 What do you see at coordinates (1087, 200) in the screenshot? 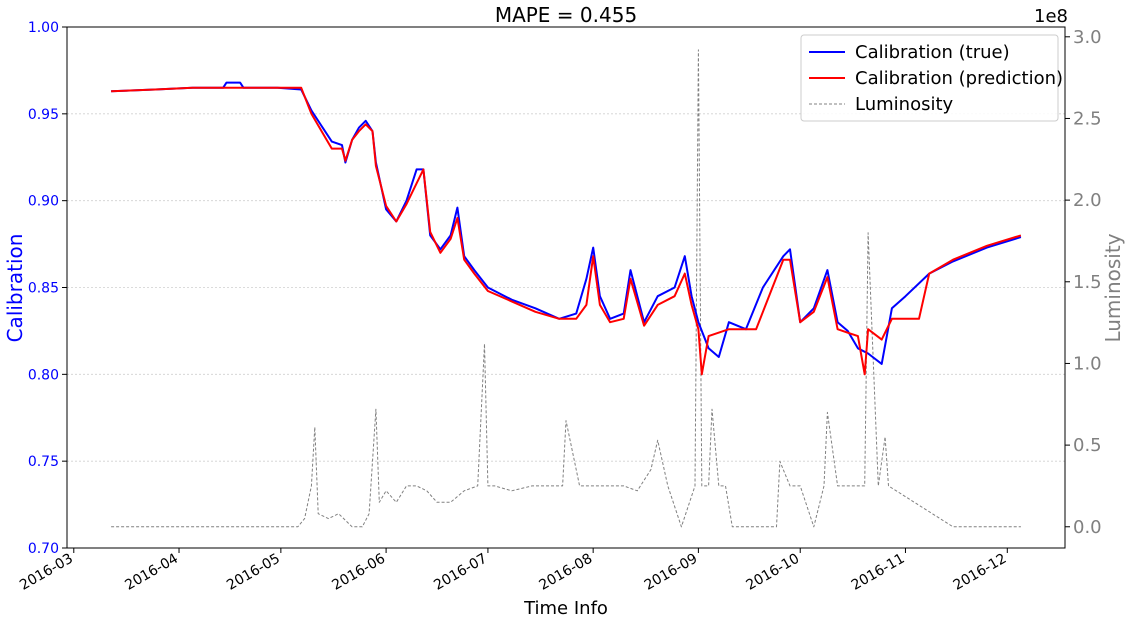
I see `y-right-tick-label: 2.0` at bounding box center [1087, 200].